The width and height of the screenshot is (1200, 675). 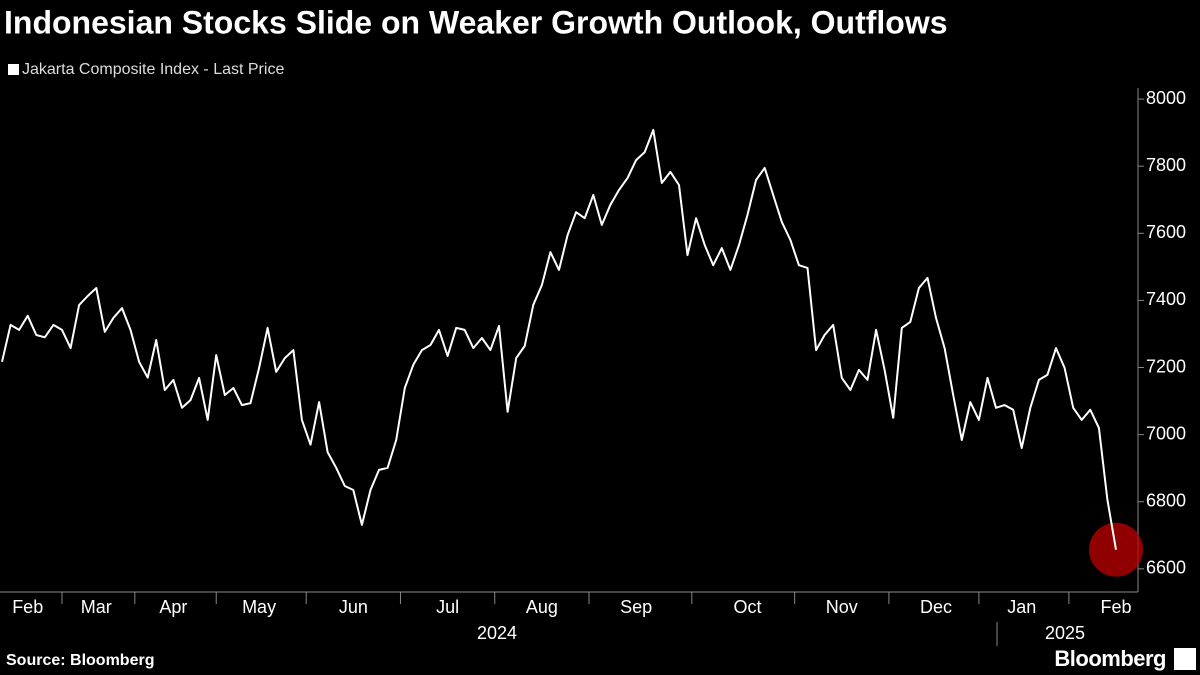 I want to click on y-tick-label: 7600, so click(x=1166, y=232).